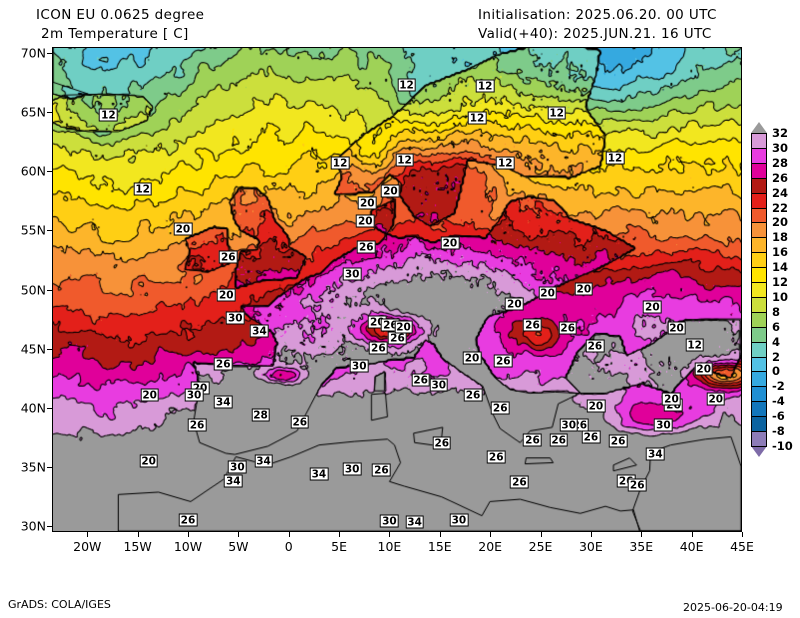 The height and width of the screenshot is (618, 800). Describe the element at coordinates (780, 222) in the screenshot. I see `colorbar-label: 20` at that location.